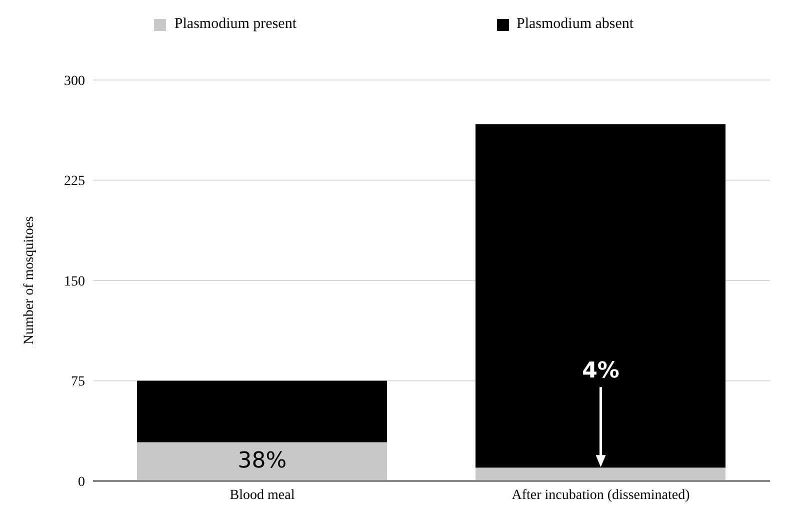 The image size is (788, 529). Describe the element at coordinates (78, 382) in the screenshot. I see `y-tick-label: 75` at that location.